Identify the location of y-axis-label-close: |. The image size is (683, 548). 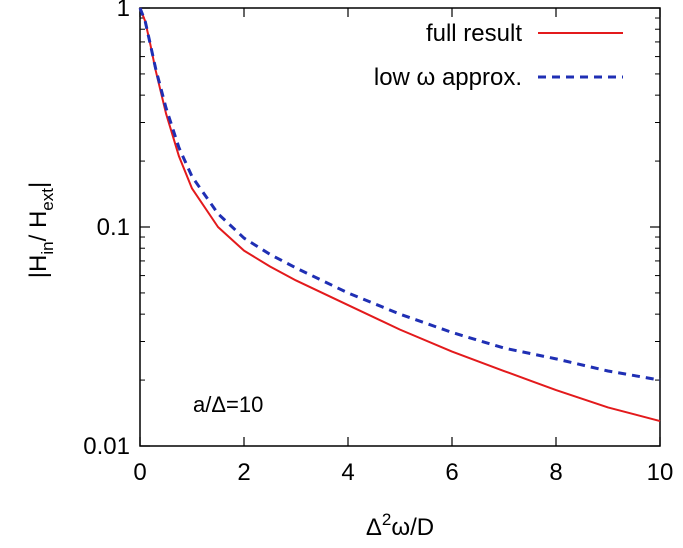
(38, 185).